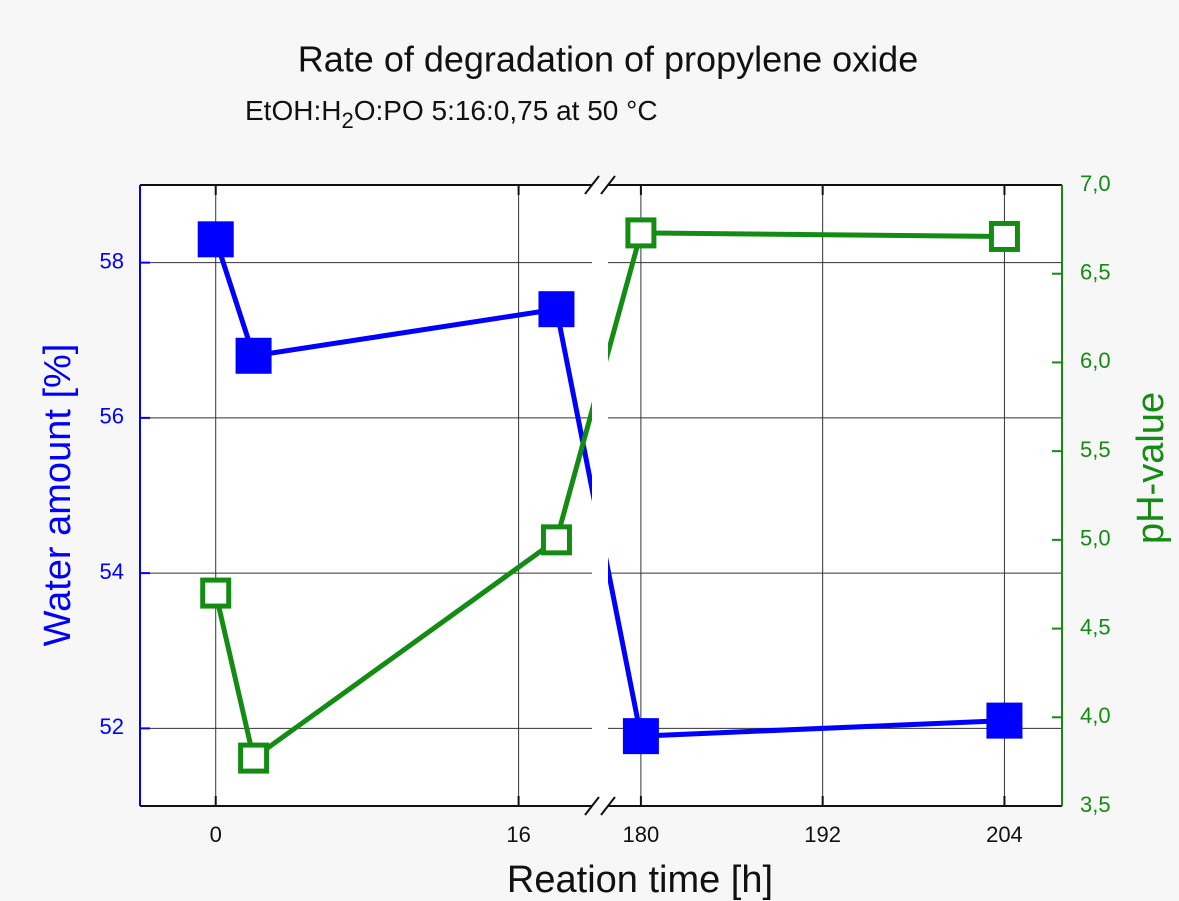 Image resolution: width=1179 pixels, height=901 pixels. What do you see at coordinates (822, 834) in the screenshot?
I see `x-tick-label: 192` at bounding box center [822, 834].